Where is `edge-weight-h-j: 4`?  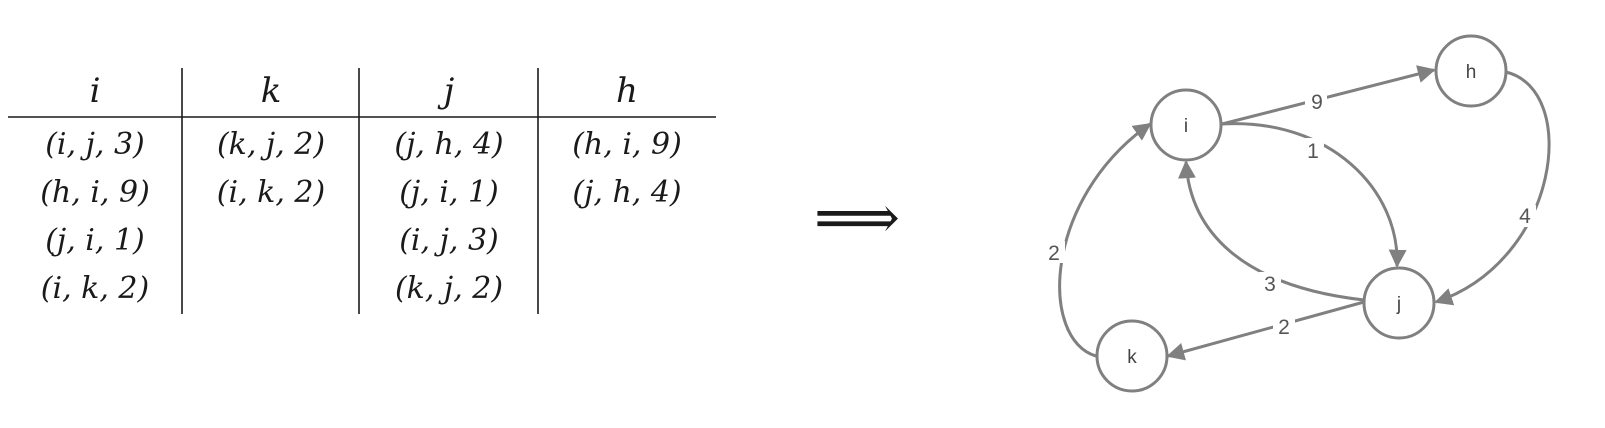 edge-weight-h-j: 4 is located at coordinates (1525, 216).